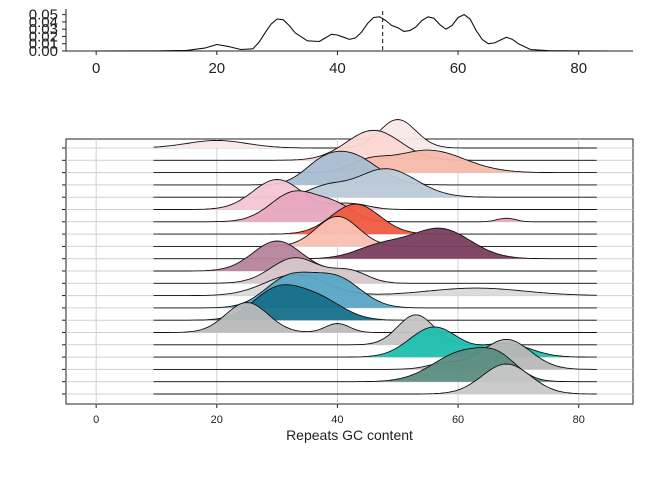  What do you see at coordinates (352, 33) in the screenshot?
I see `density-line` at bounding box center [352, 33].